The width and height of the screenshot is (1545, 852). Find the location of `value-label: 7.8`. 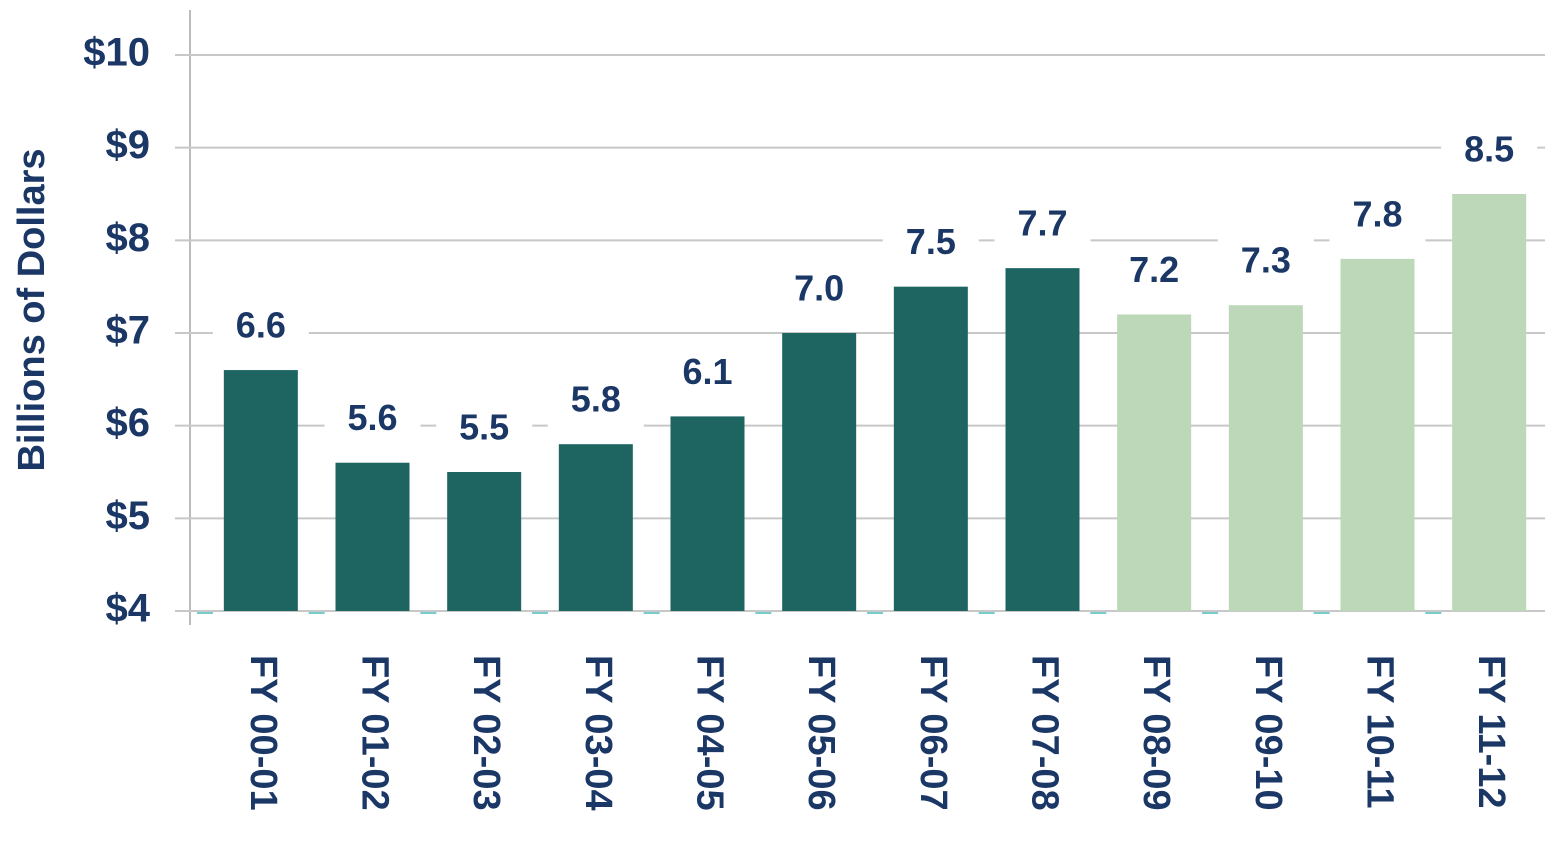

value-label: 7.8 is located at coordinates (1377, 213).